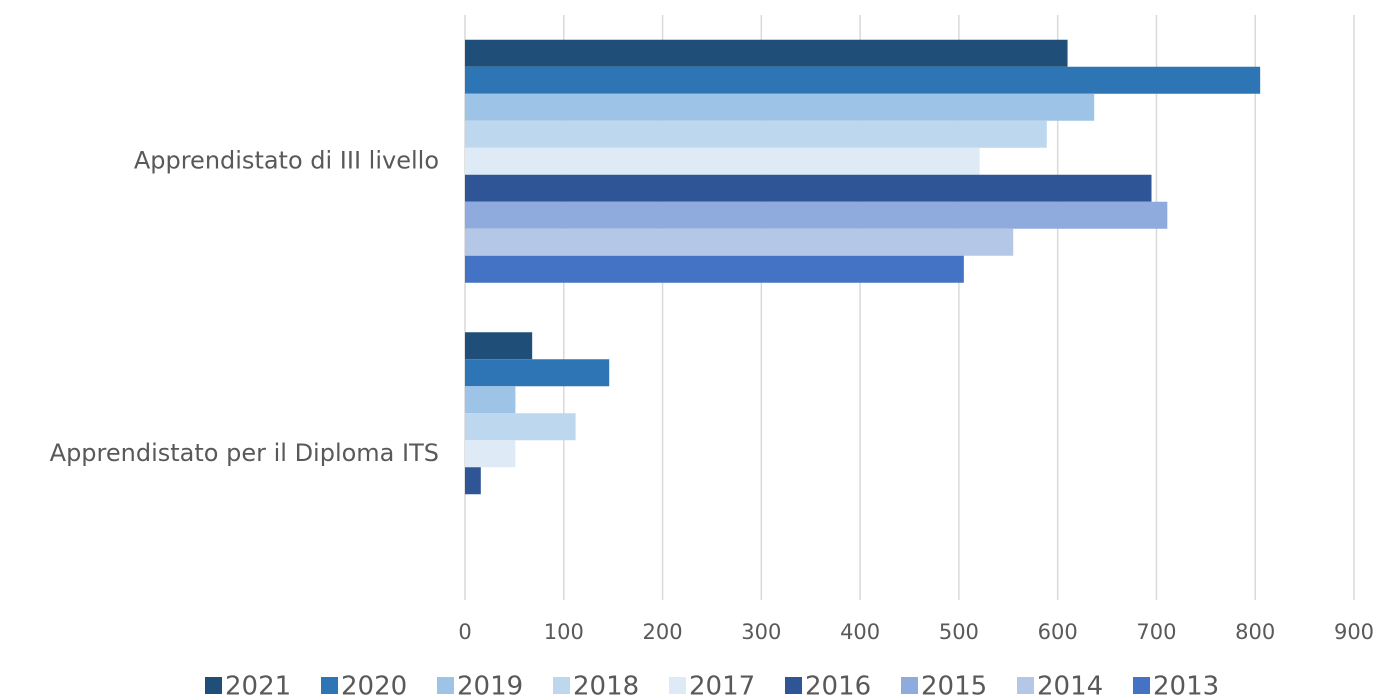 The image size is (1378, 696). Describe the element at coordinates (606, 684) in the screenshot. I see `legend-label: 2018` at that location.